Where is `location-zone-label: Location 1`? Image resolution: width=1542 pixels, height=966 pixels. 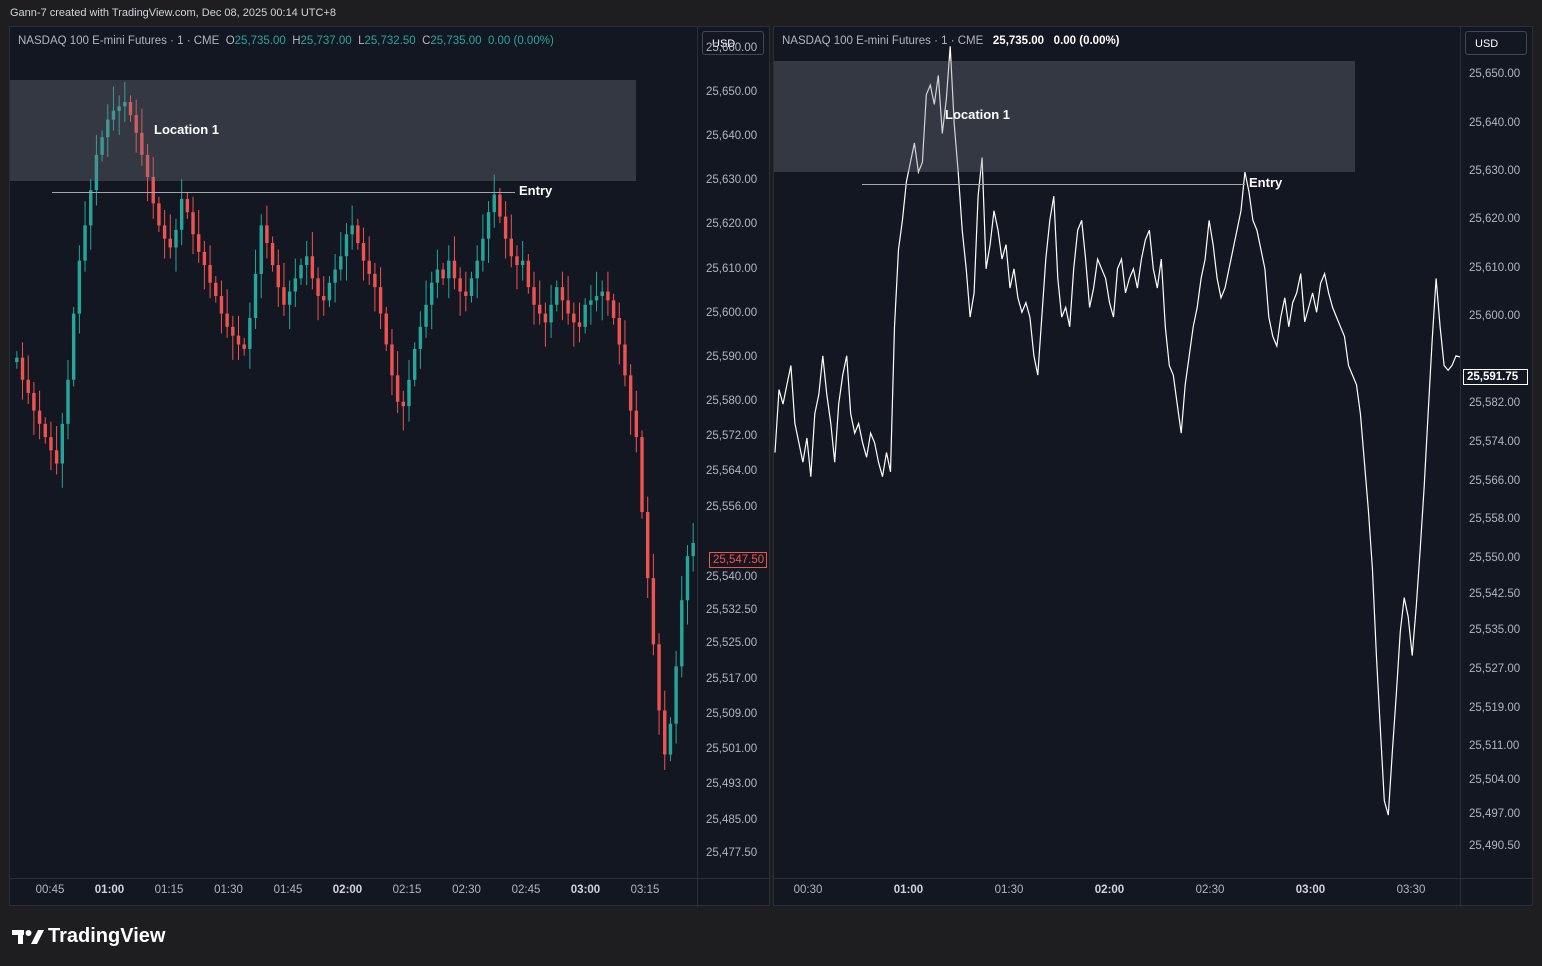
location-zone-label: Location 1 is located at coordinates (187, 129).